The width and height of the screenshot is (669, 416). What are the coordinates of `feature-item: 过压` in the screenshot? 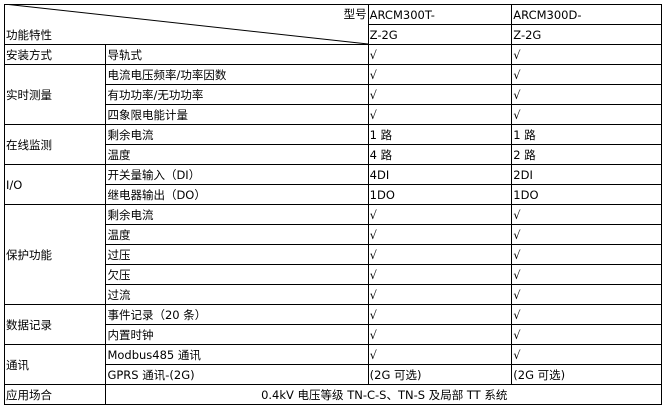 It's located at (237, 254).